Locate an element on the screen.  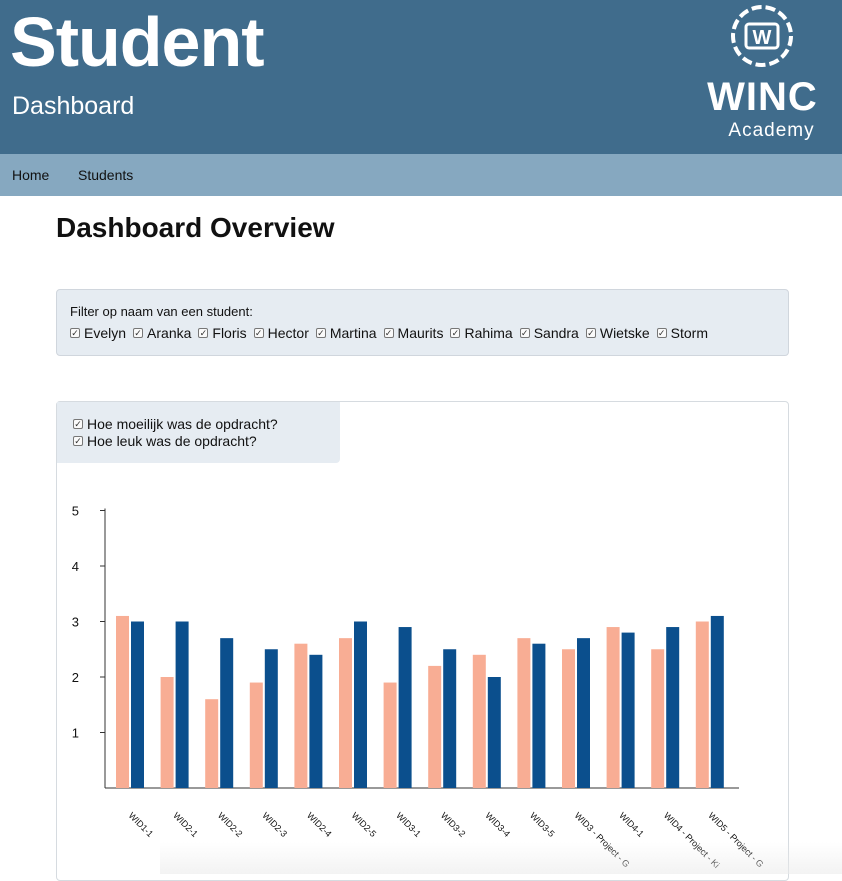
student-name: Rahima is located at coordinates (488, 333).